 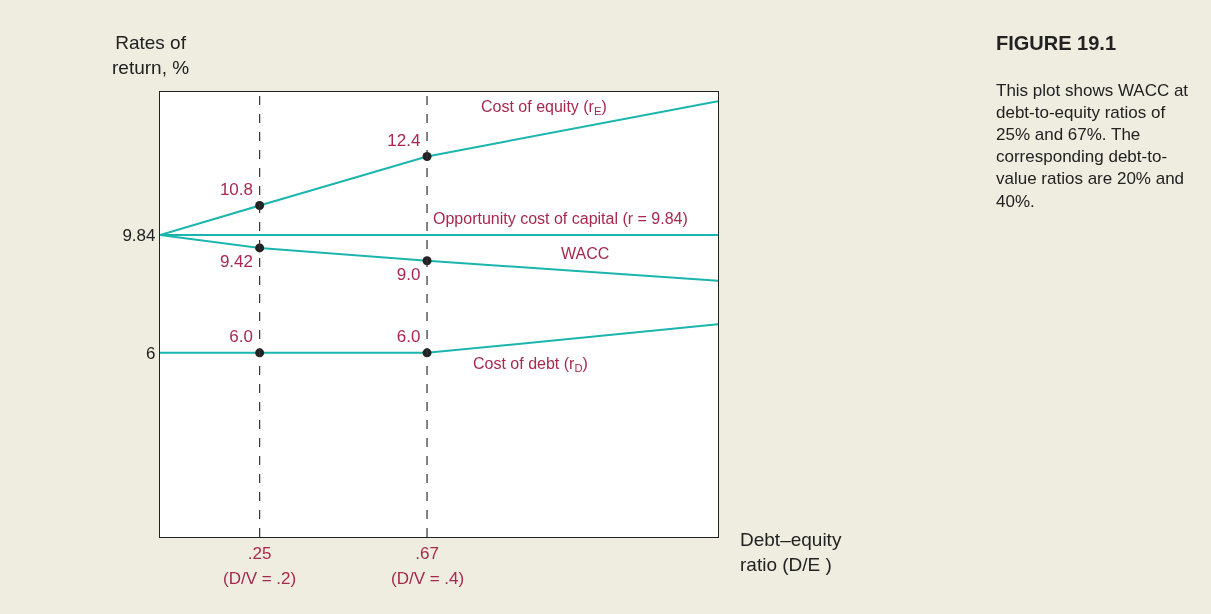 I want to click on caption: FIGURE 19.1, so click(x=1056, y=43).